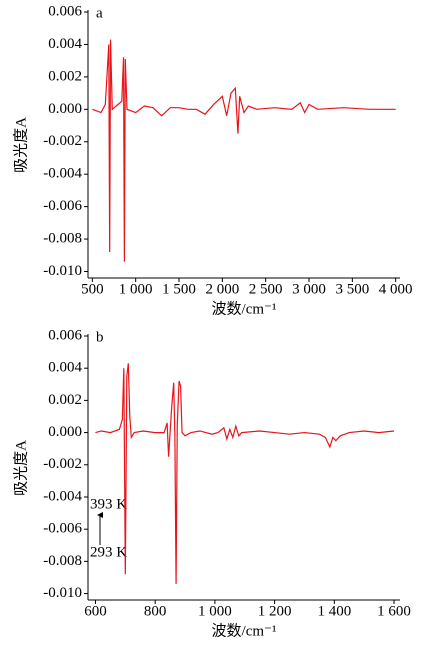  What do you see at coordinates (99, 13) in the screenshot?
I see `panel-label: a` at bounding box center [99, 13].